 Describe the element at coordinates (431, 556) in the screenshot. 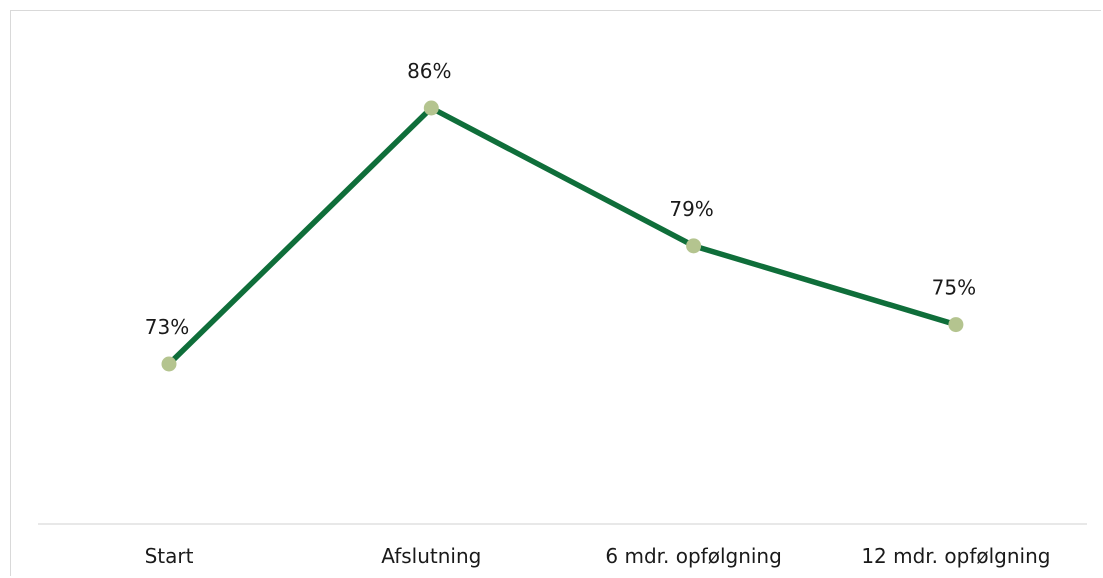

I see `x-tick-label: Afslutning` at that location.